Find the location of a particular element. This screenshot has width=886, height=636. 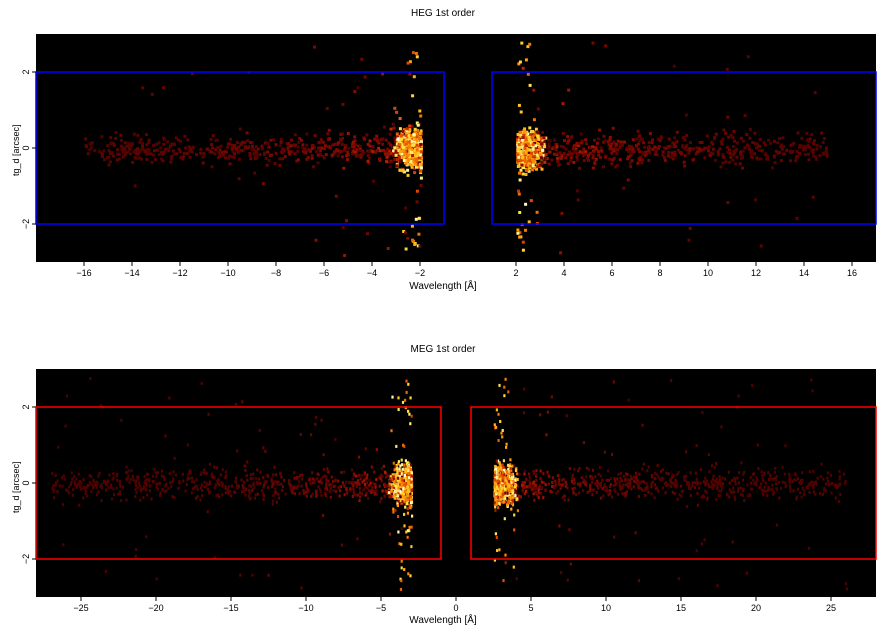

x-tick-label: −5 is located at coordinates (381, 608).